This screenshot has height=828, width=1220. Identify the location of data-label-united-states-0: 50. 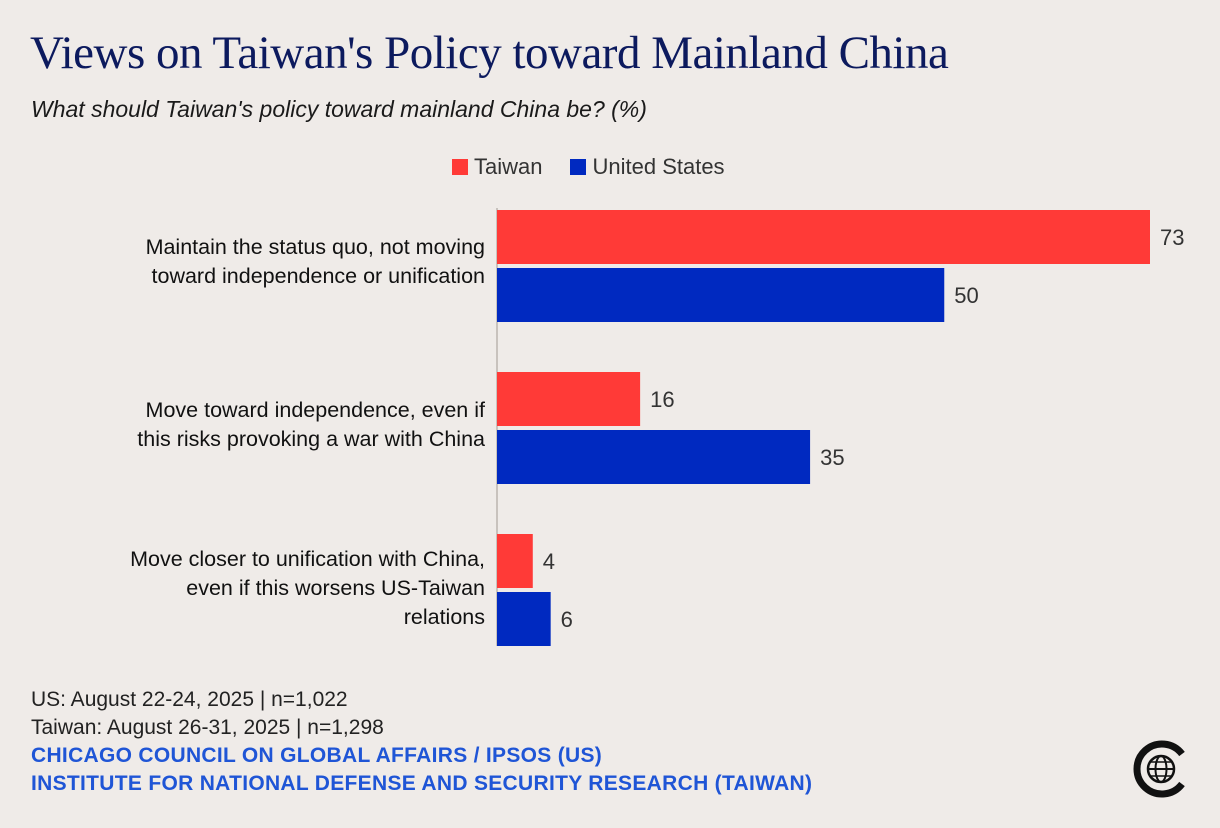
(966, 295).